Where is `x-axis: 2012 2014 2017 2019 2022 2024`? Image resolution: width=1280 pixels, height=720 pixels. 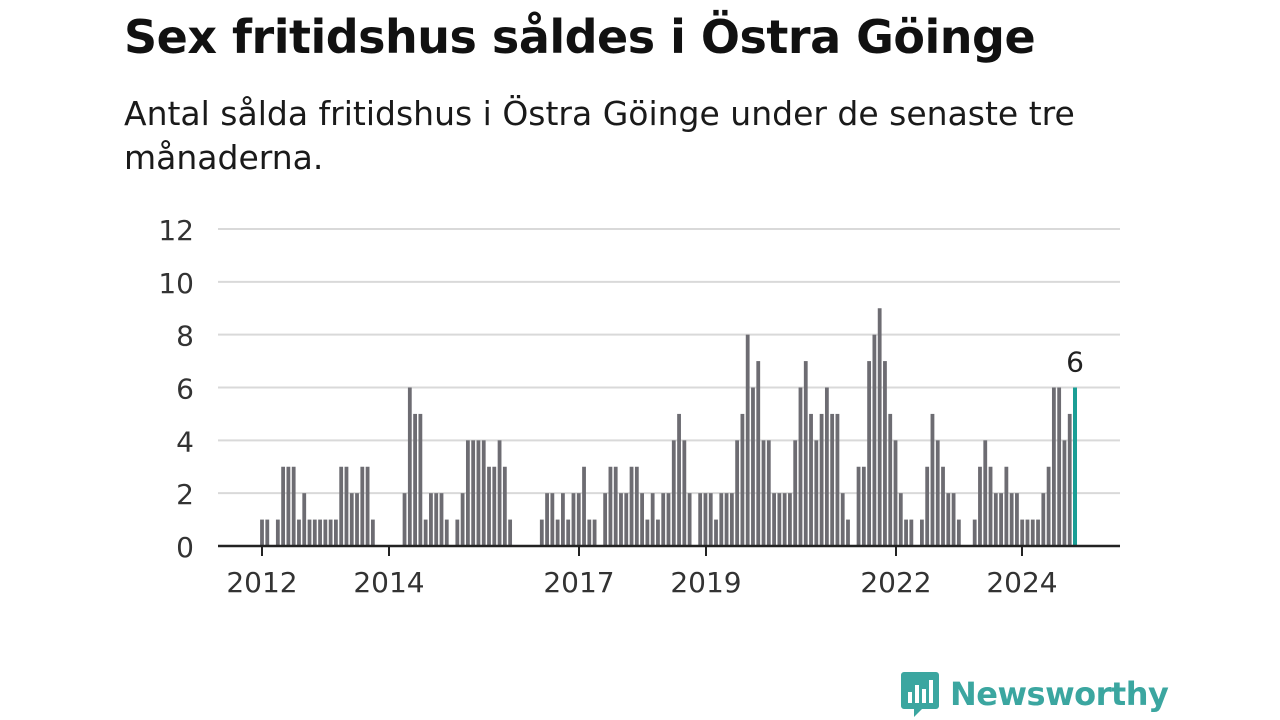 x-axis: 2012 2014 2017 2019 2022 2024 is located at coordinates (669, 571).